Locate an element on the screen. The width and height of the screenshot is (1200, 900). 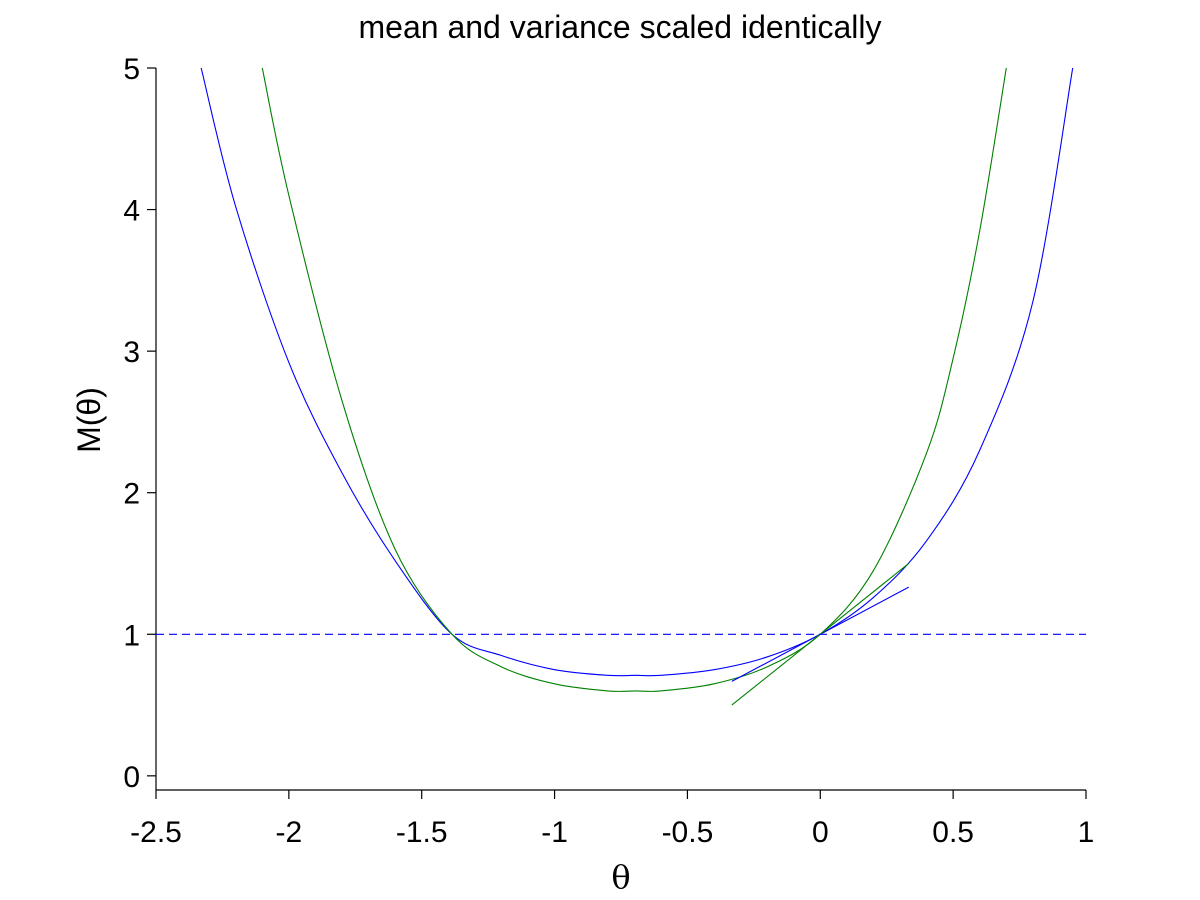
y-tick-label: 4 is located at coordinates (131, 211).